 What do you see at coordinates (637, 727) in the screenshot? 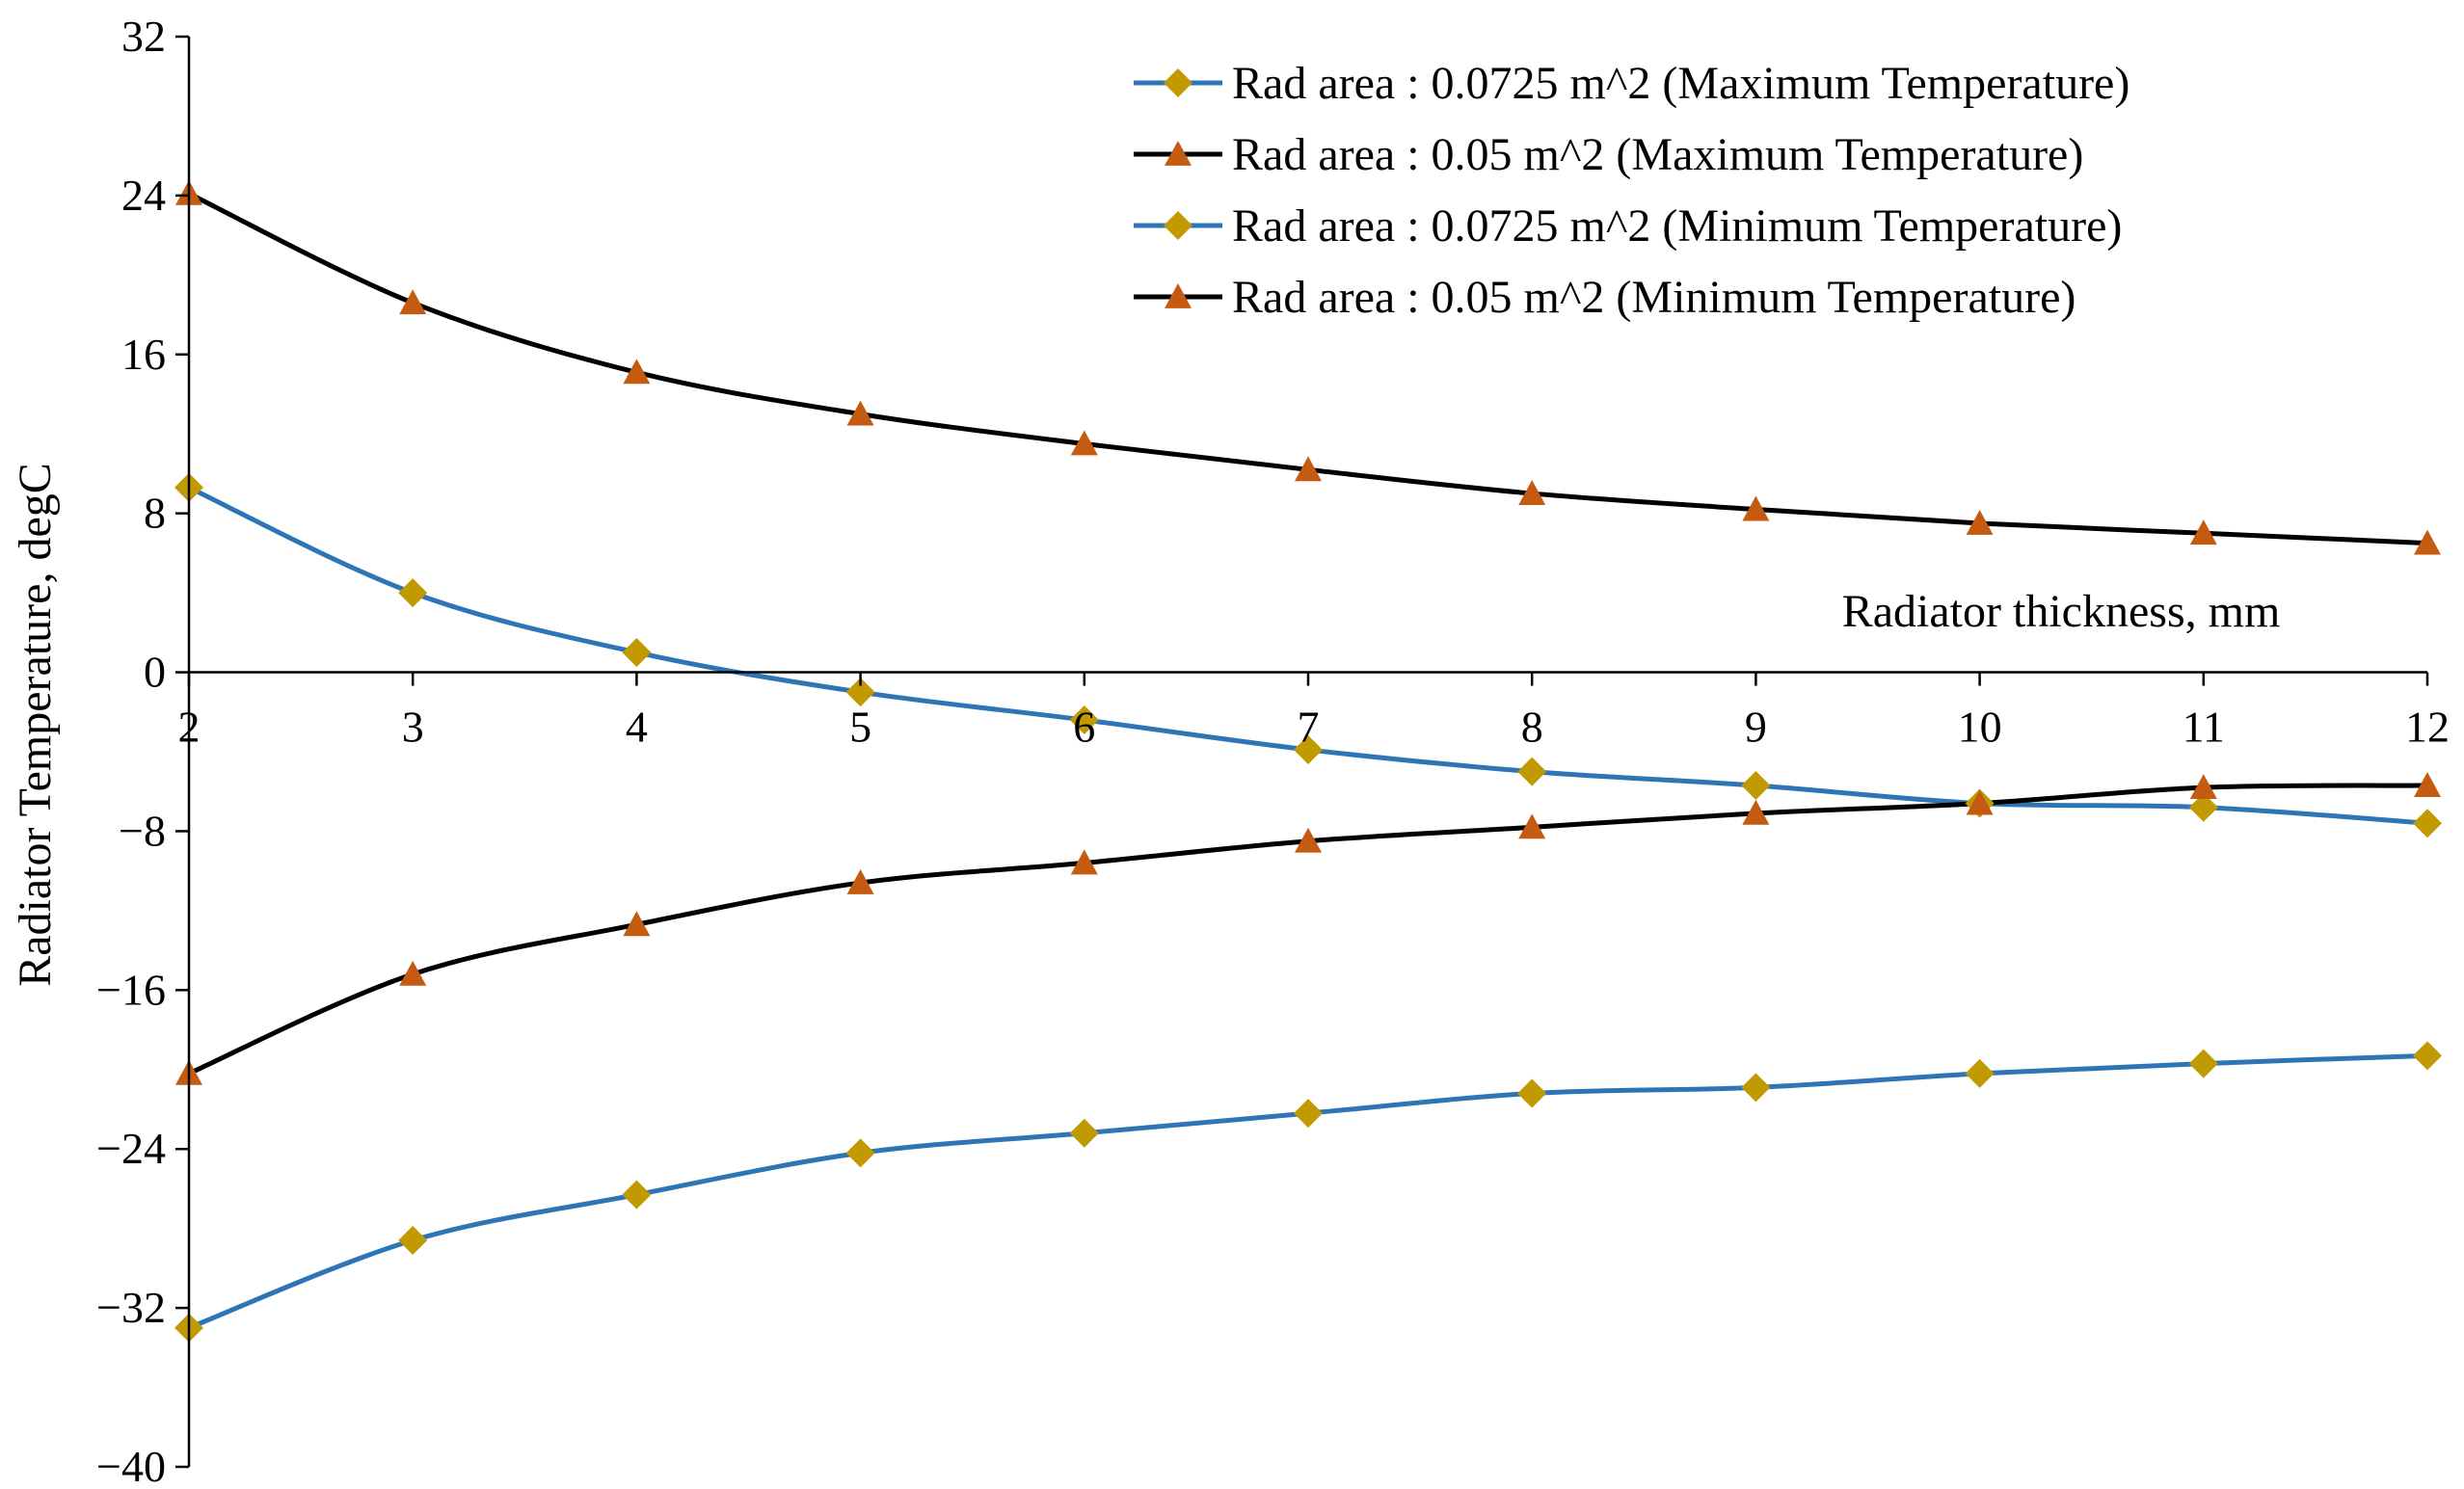
I see `x-tick-label: 4` at bounding box center [637, 727].